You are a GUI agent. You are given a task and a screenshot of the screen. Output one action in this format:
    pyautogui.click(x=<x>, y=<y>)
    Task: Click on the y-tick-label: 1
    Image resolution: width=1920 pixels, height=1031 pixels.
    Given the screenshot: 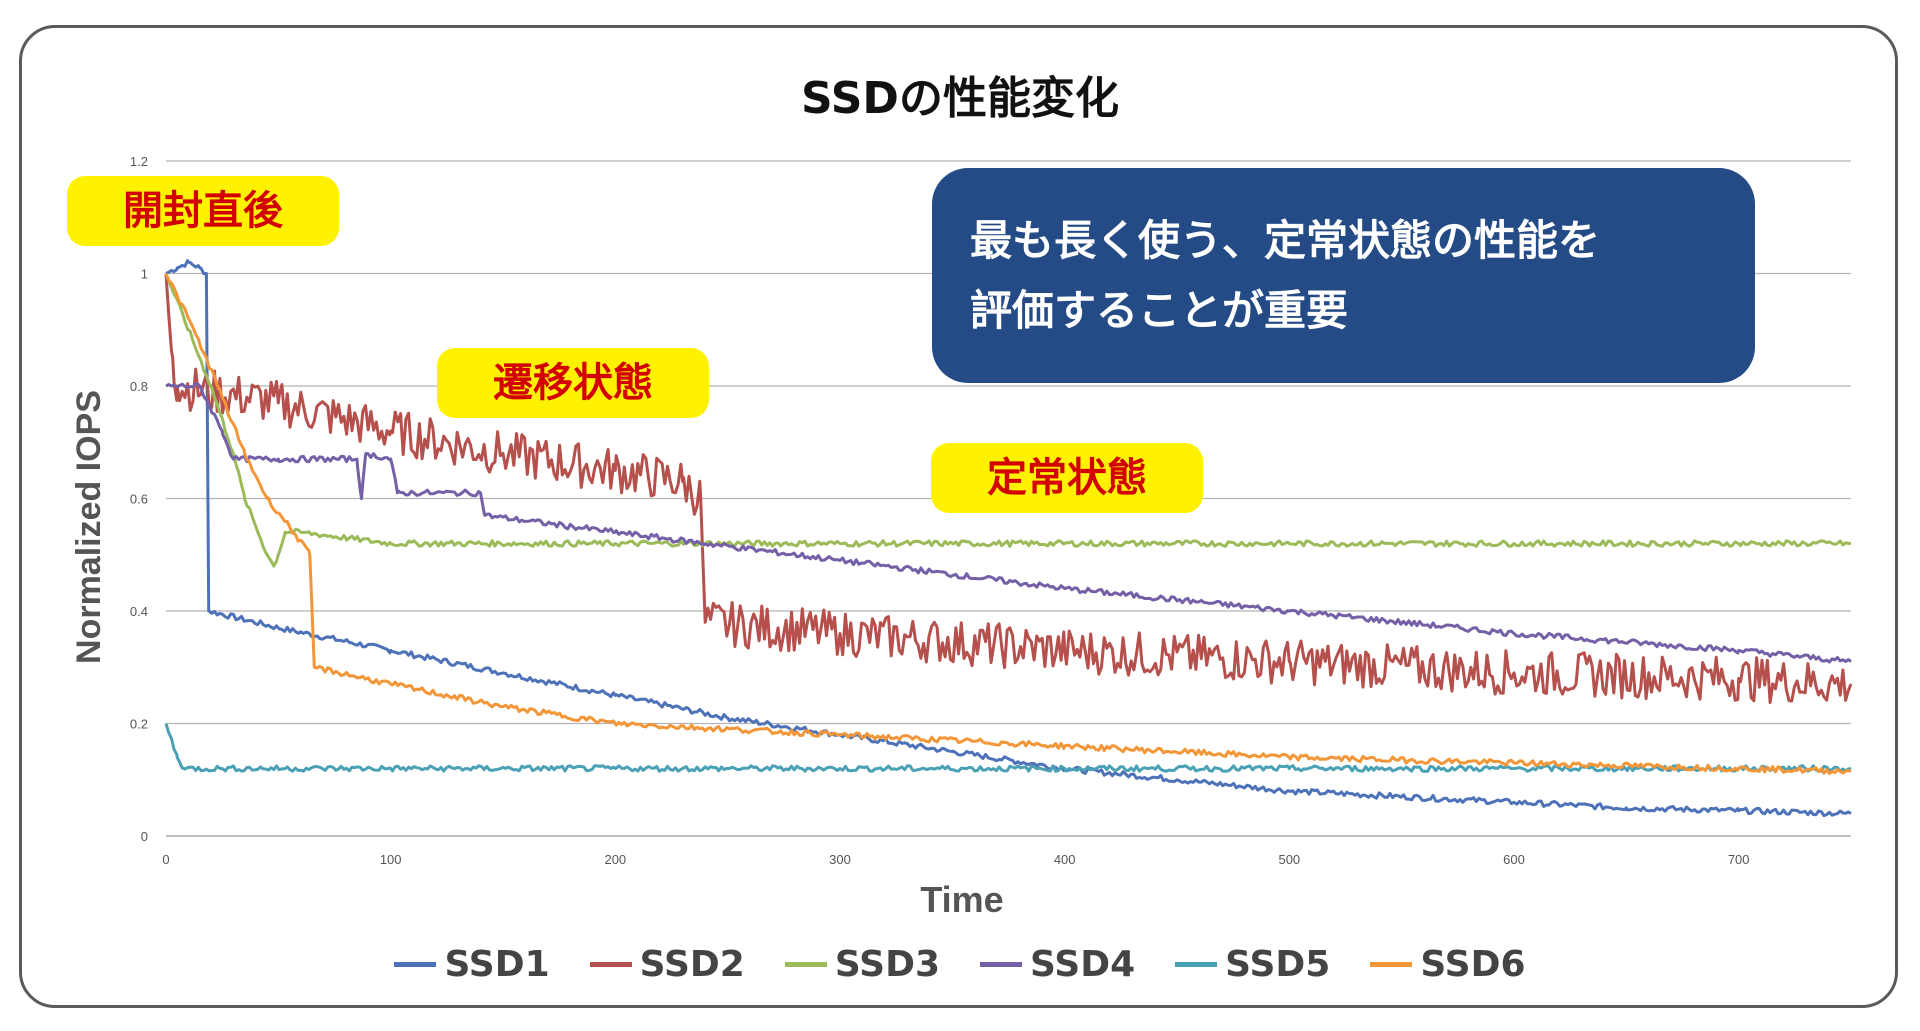 What is the action you would take?
    pyautogui.click(x=144, y=274)
    